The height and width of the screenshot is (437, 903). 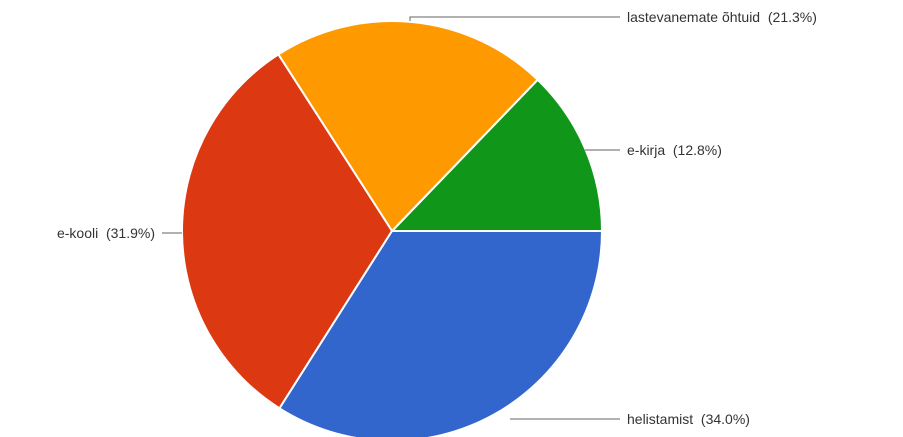 I want to click on pie-slice-lastevanemate-õhtuid, so click(x=408, y=126).